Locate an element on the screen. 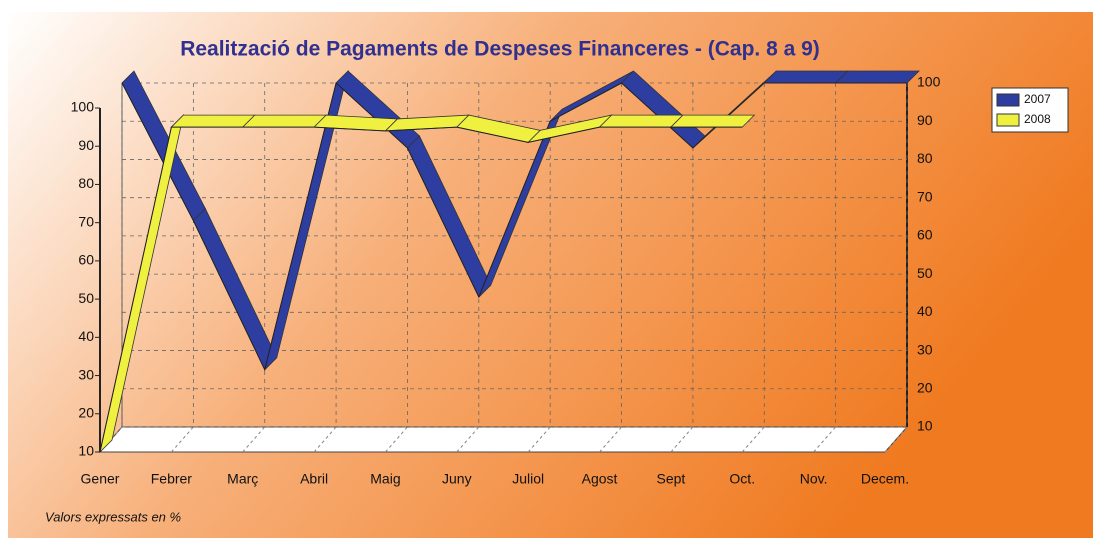 The image size is (1097, 543). footnote: Valors expressats en % is located at coordinates (113, 516).